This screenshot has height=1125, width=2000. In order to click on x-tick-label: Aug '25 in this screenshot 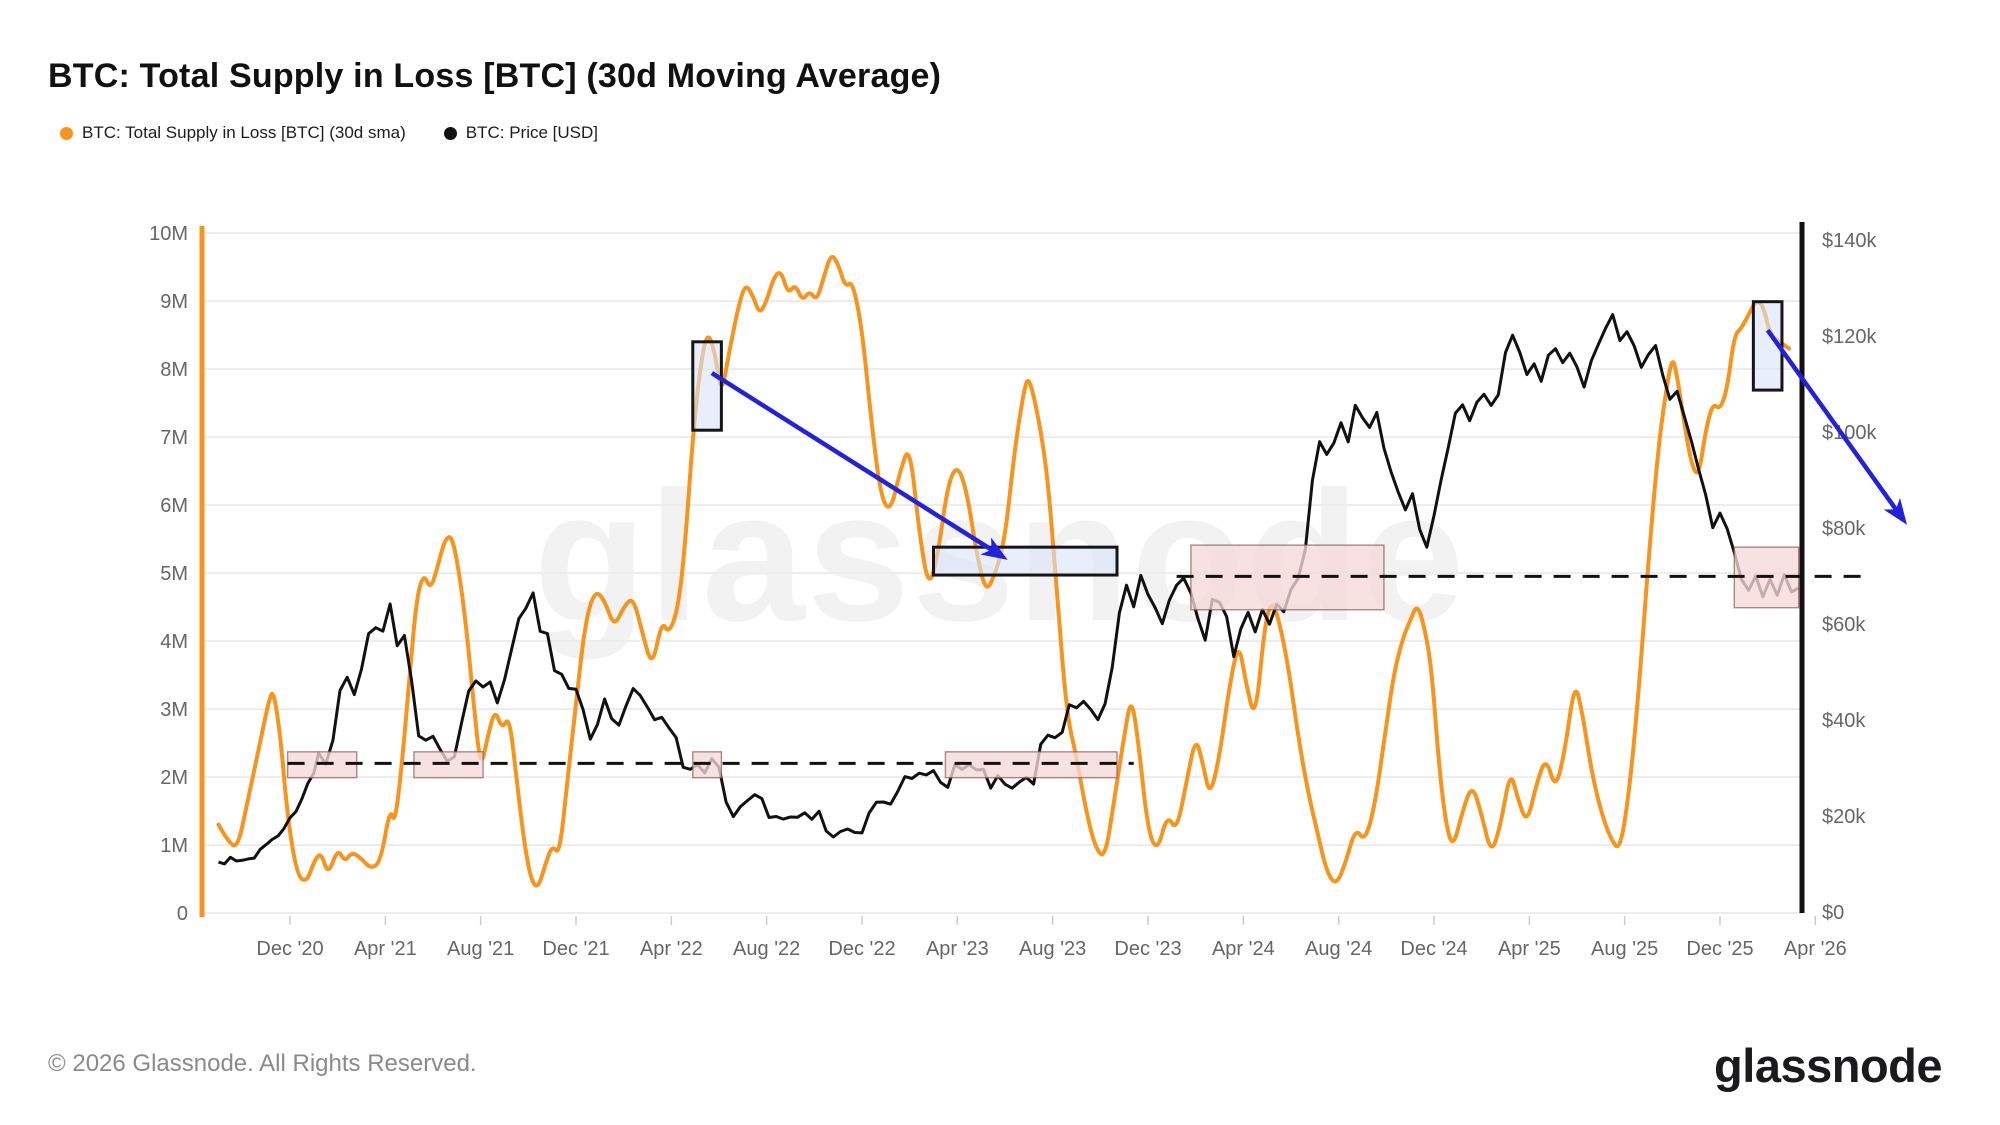, I will do `click(1624, 949)`.